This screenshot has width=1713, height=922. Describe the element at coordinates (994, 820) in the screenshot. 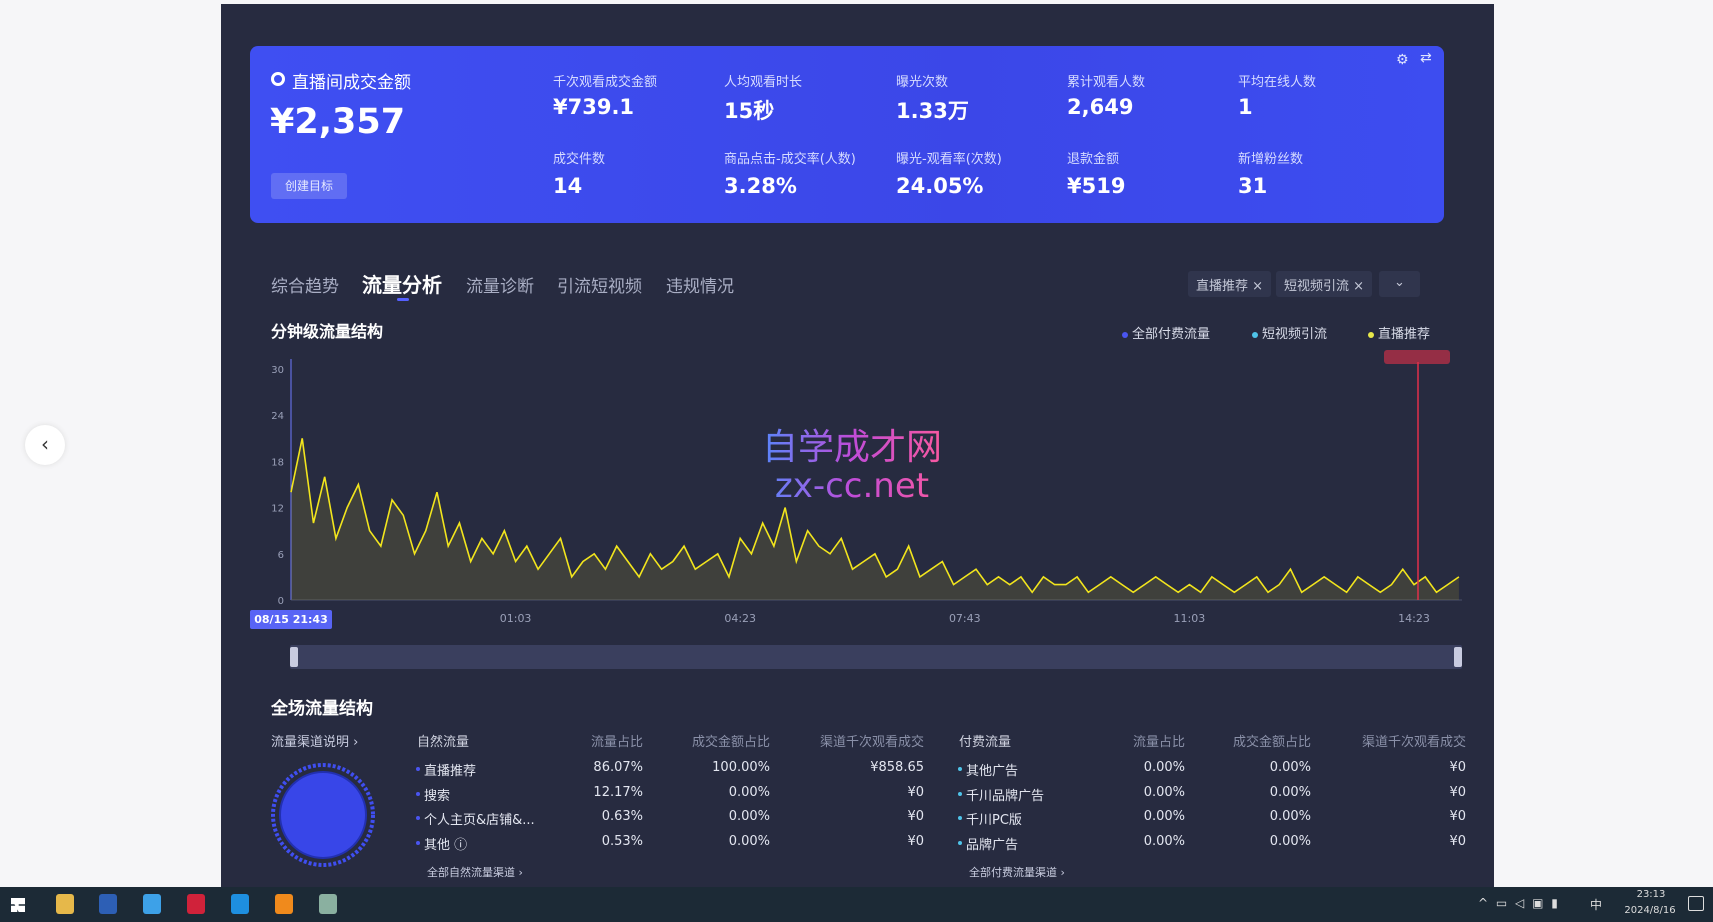

I see `paid-cell: 千川PC版` at that location.